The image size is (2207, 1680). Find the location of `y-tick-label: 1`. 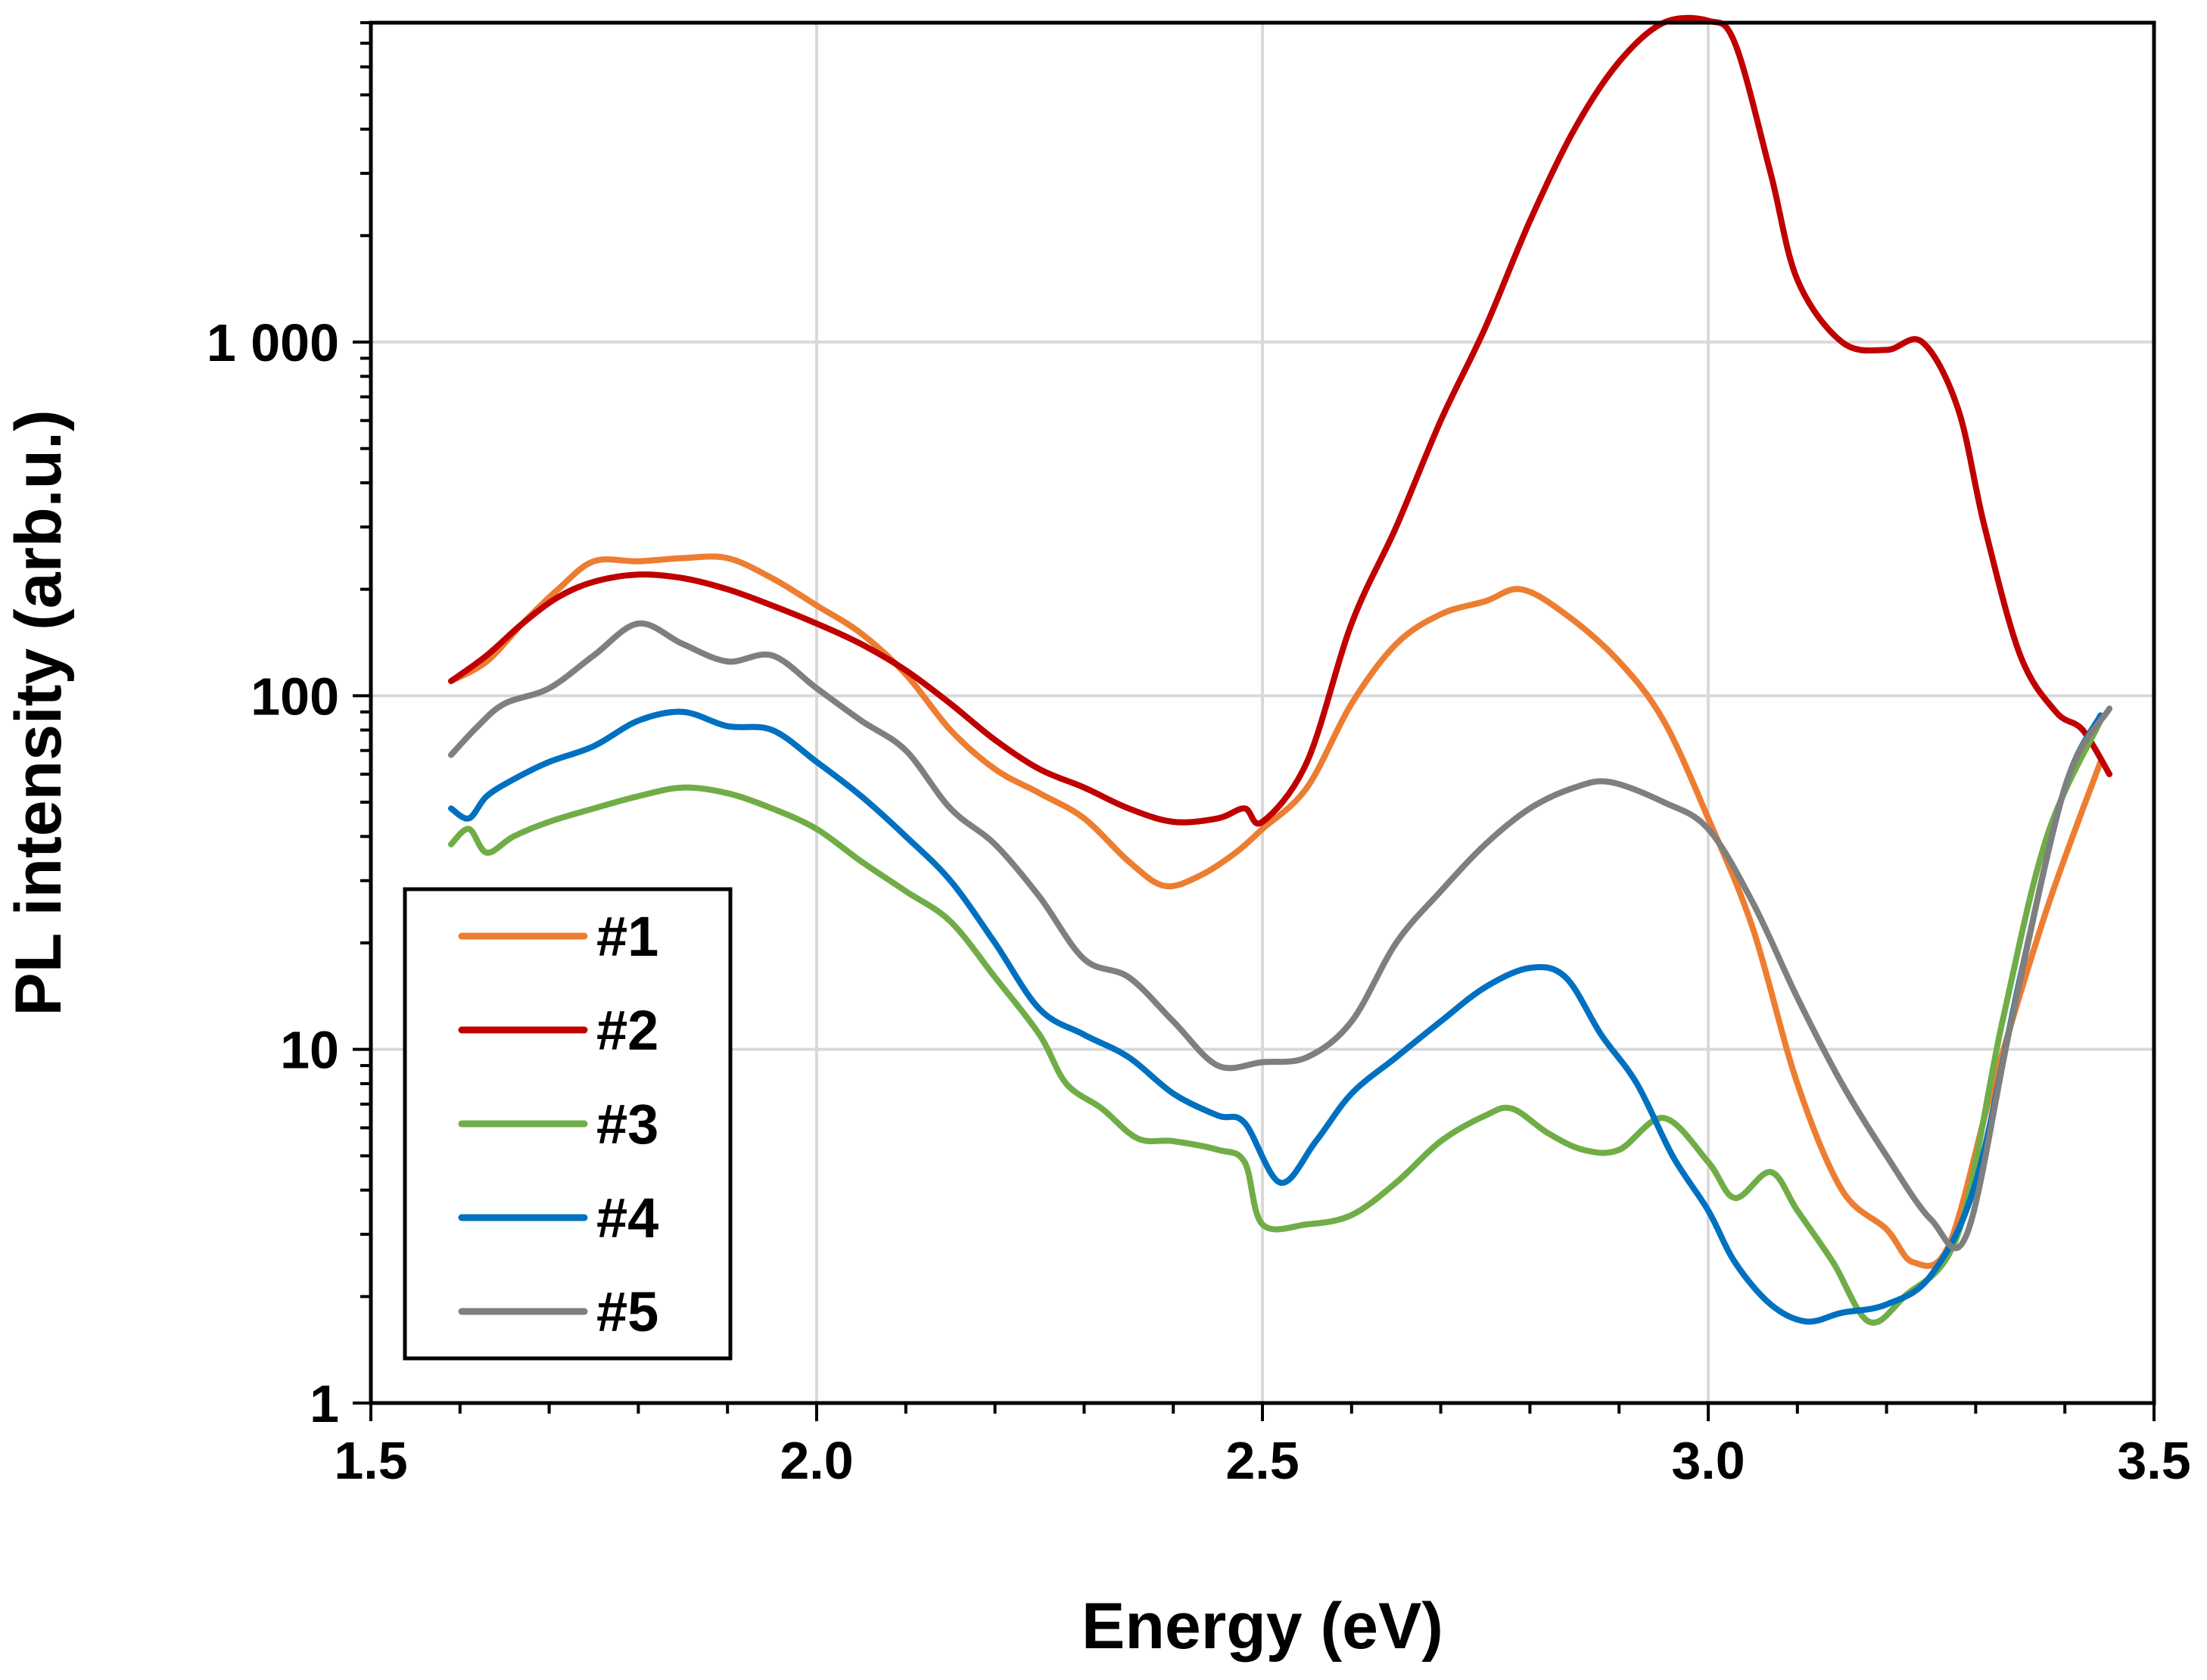

y-tick-label: 1 is located at coordinates (324, 1403).